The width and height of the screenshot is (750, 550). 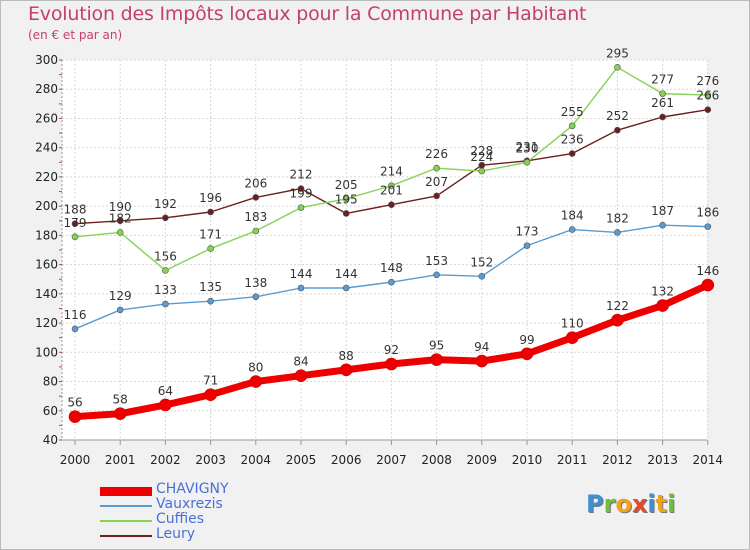 I want to click on y-tick-label: 260, so click(x=46, y=118).